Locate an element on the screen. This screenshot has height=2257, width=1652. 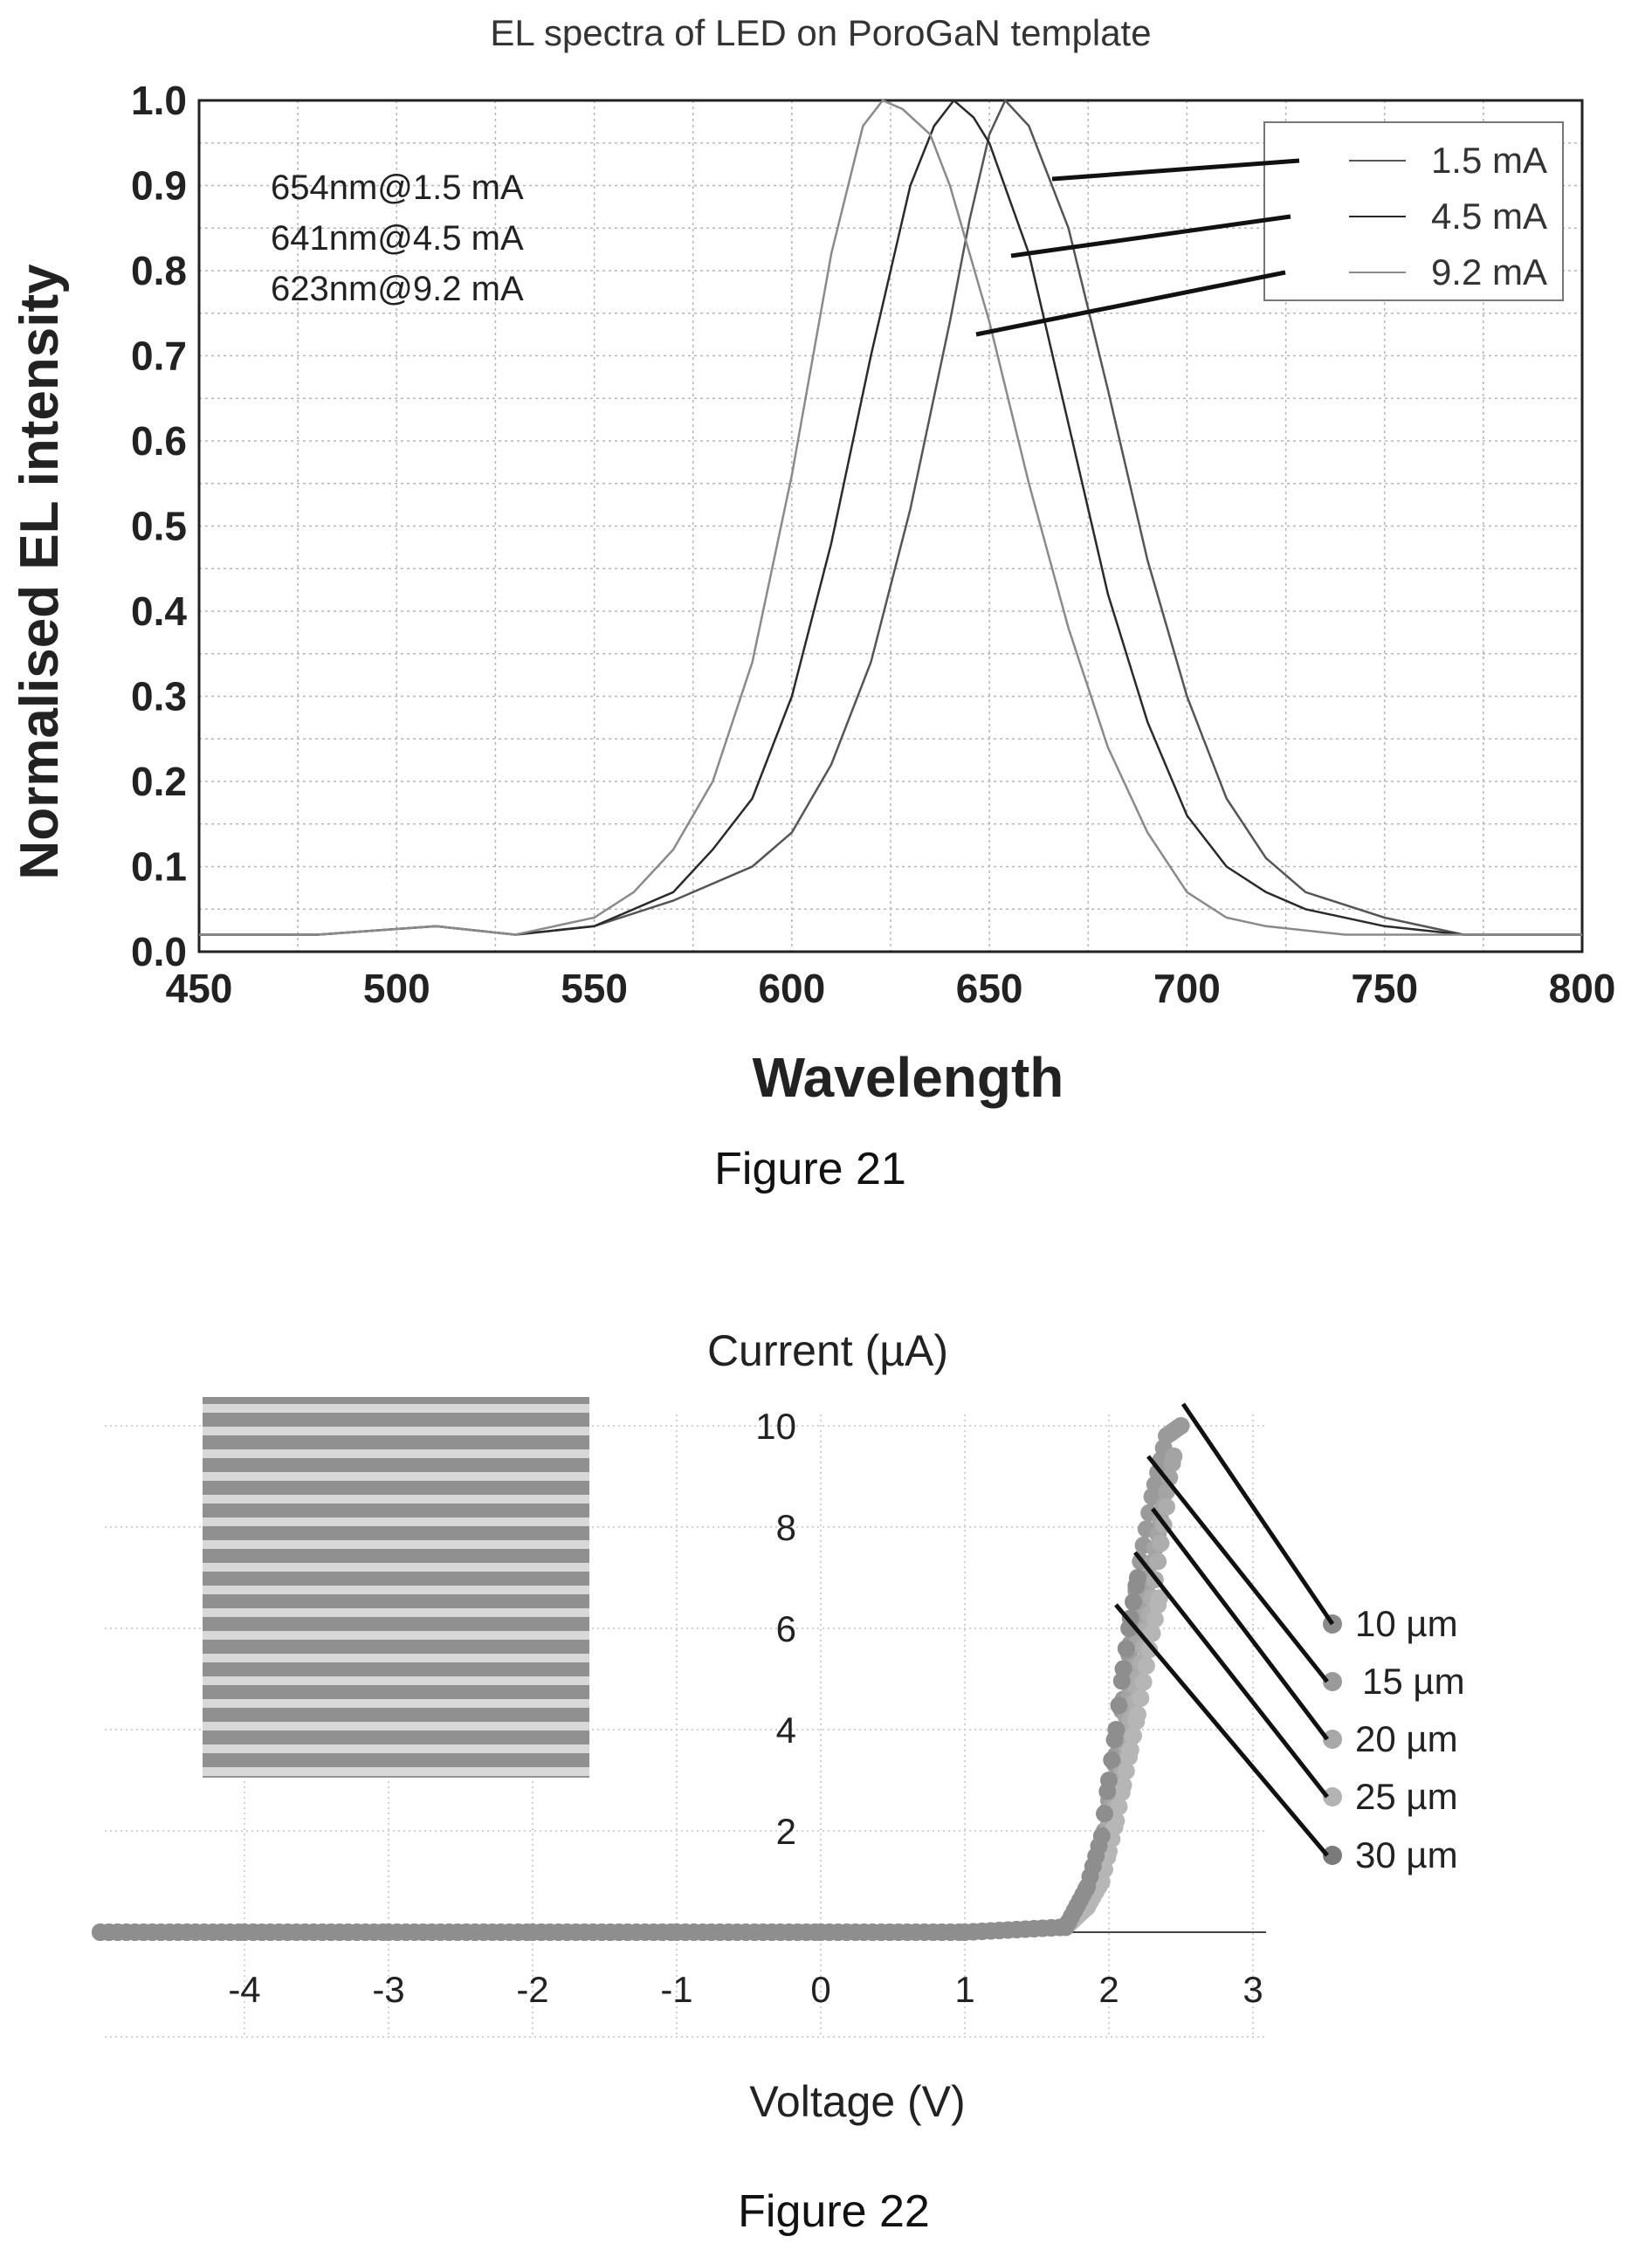
x-axis-label: Wavelength is located at coordinates (908, 1077).